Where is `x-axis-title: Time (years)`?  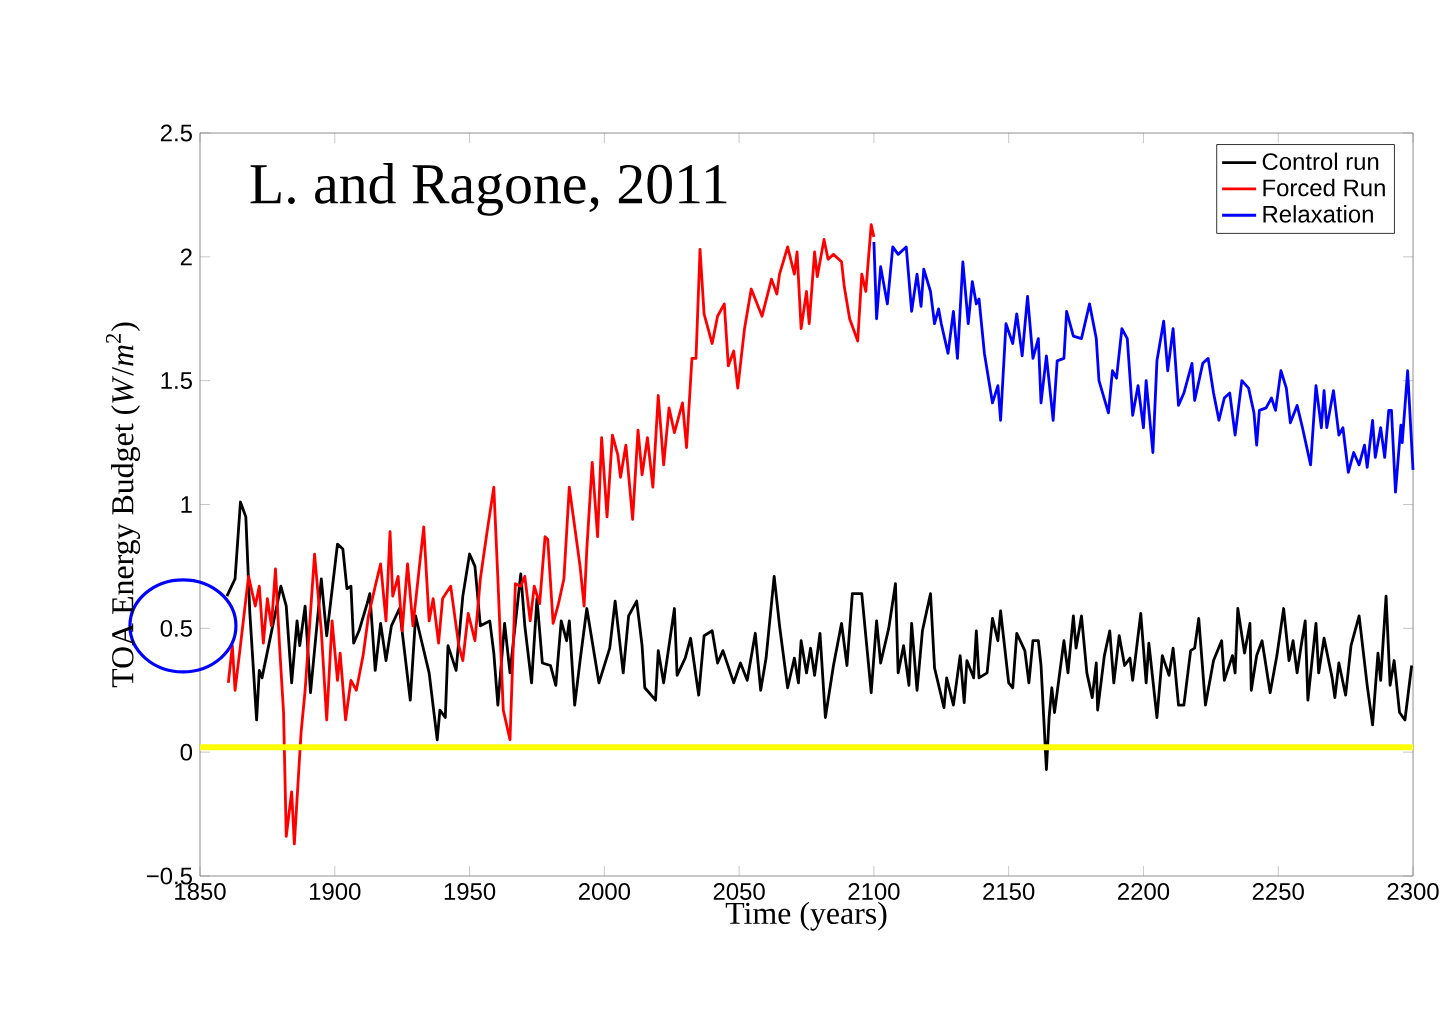 x-axis-title: Time (years) is located at coordinates (806, 916).